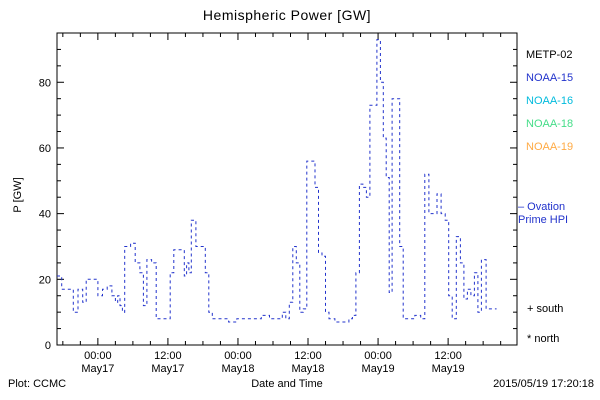 Image resolution: width=600 pixels, height=400 pixels. I want to click on y-tick-label: 40, so click(45, 215).